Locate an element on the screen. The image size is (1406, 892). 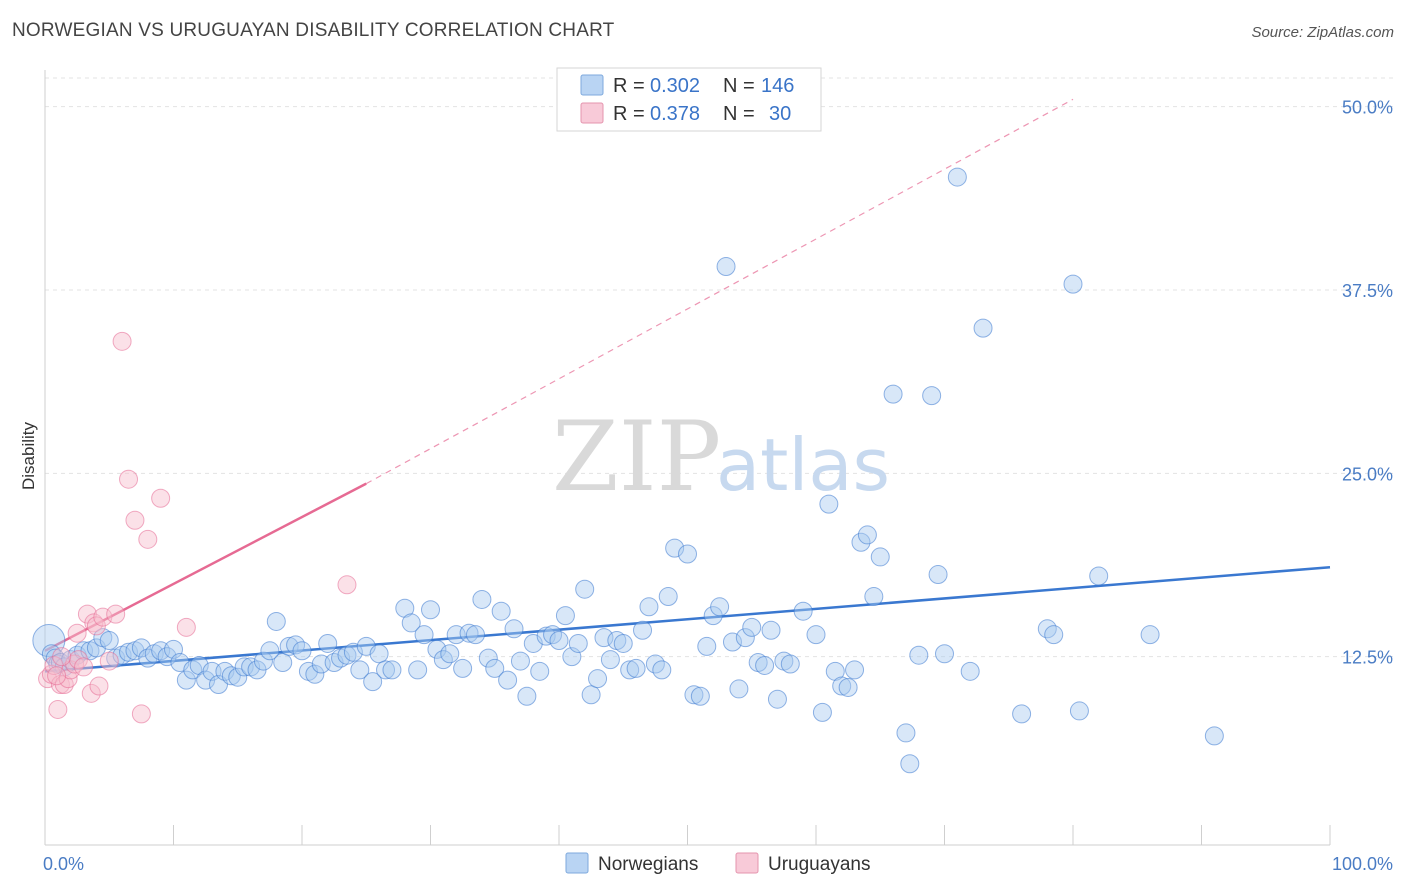
legend-n-value-2: 30 is located at coordinates (780, 114).